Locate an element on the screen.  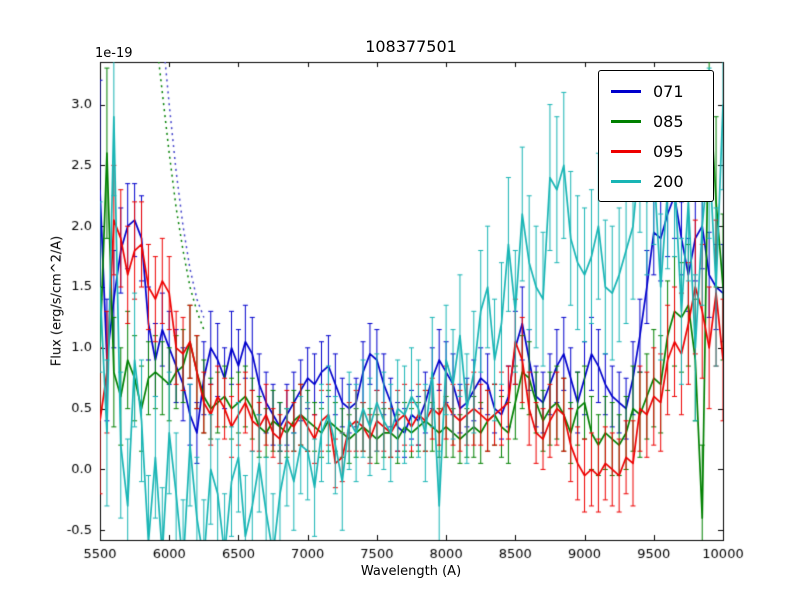
y-axis-label: Flux (erg/s/cm^2/A) is located at coordinates (57, 301).